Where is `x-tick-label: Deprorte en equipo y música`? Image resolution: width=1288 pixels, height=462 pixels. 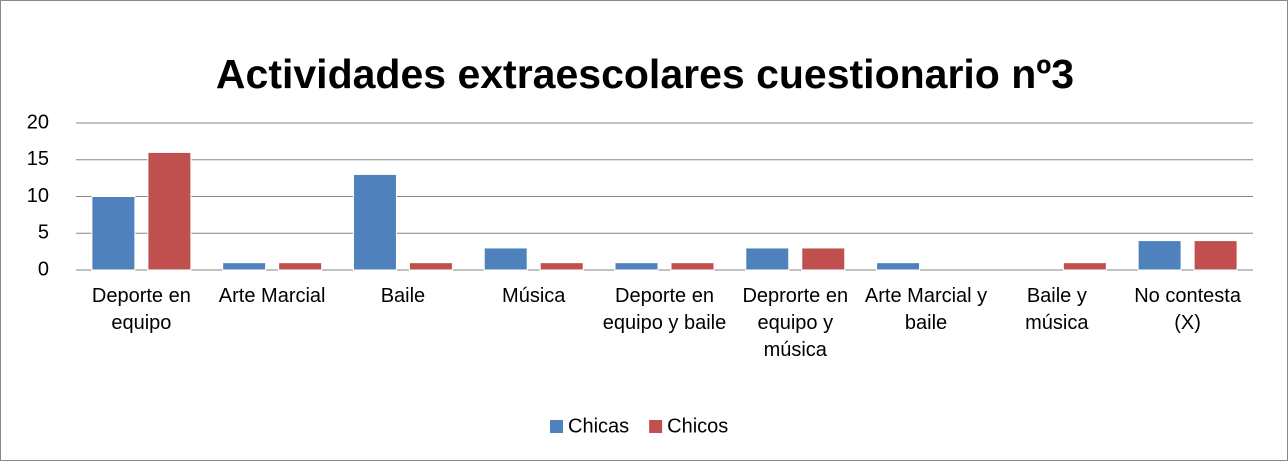 x-tick-label: Deprorte en equipo y música is located at coordinates (795, 323).